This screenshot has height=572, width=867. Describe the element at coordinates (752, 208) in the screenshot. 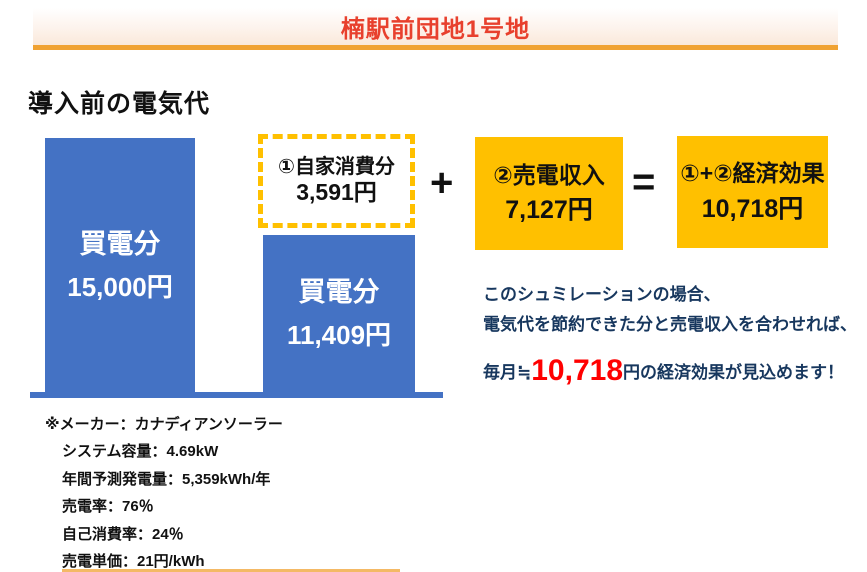

I see `economic-effect-value: 10,718円` at that location.